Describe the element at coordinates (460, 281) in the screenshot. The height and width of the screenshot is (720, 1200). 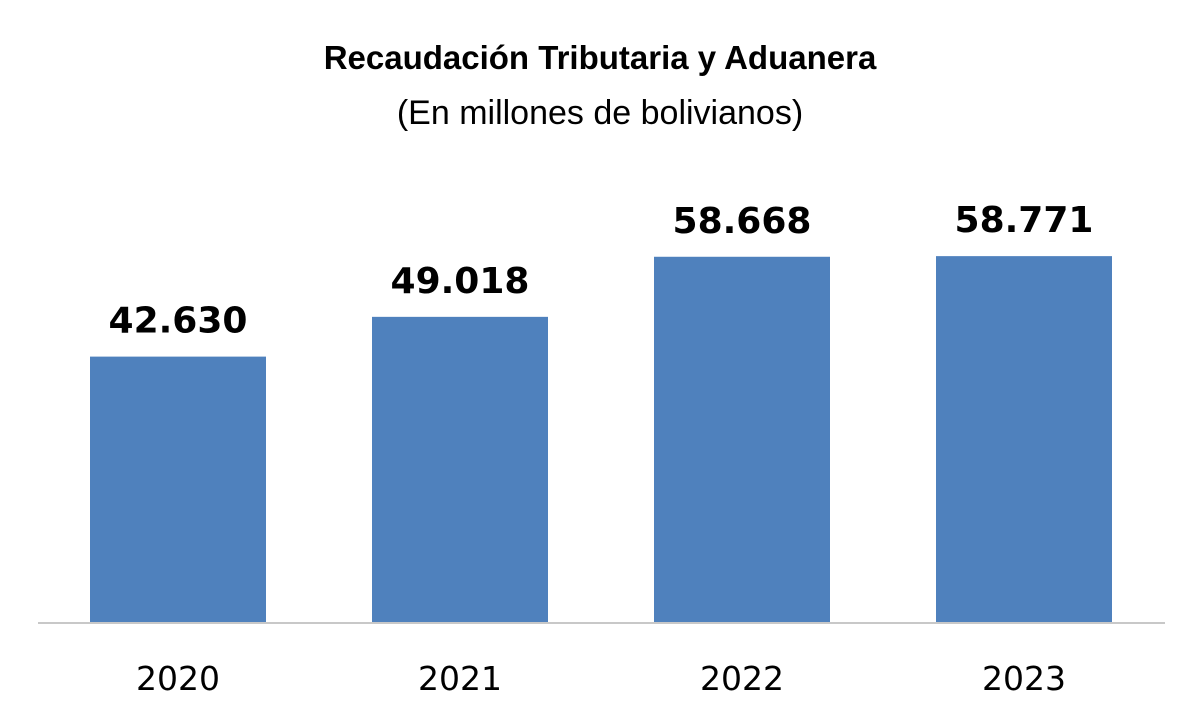
I see `data-label-2021: 49.018` at that location.